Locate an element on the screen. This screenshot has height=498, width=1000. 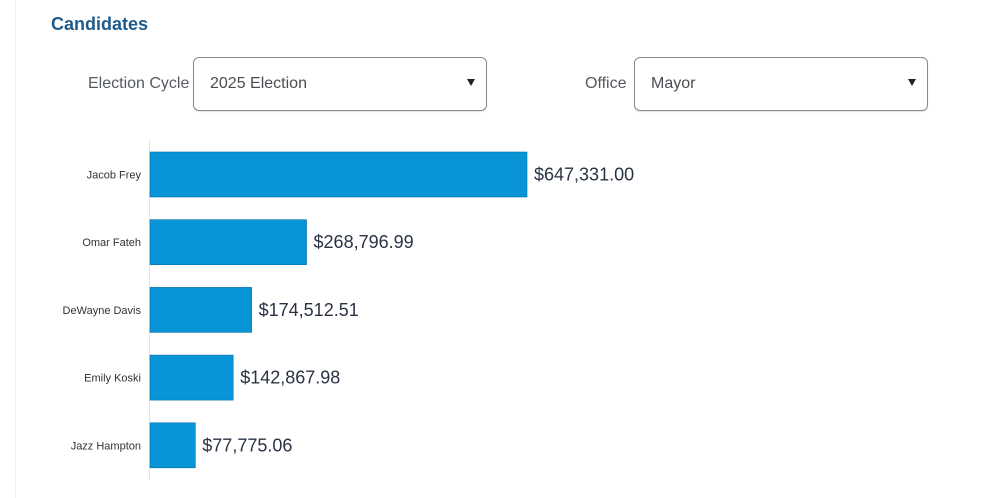
value-label-0: $647,331.00 is located at coordinates (584, 175).